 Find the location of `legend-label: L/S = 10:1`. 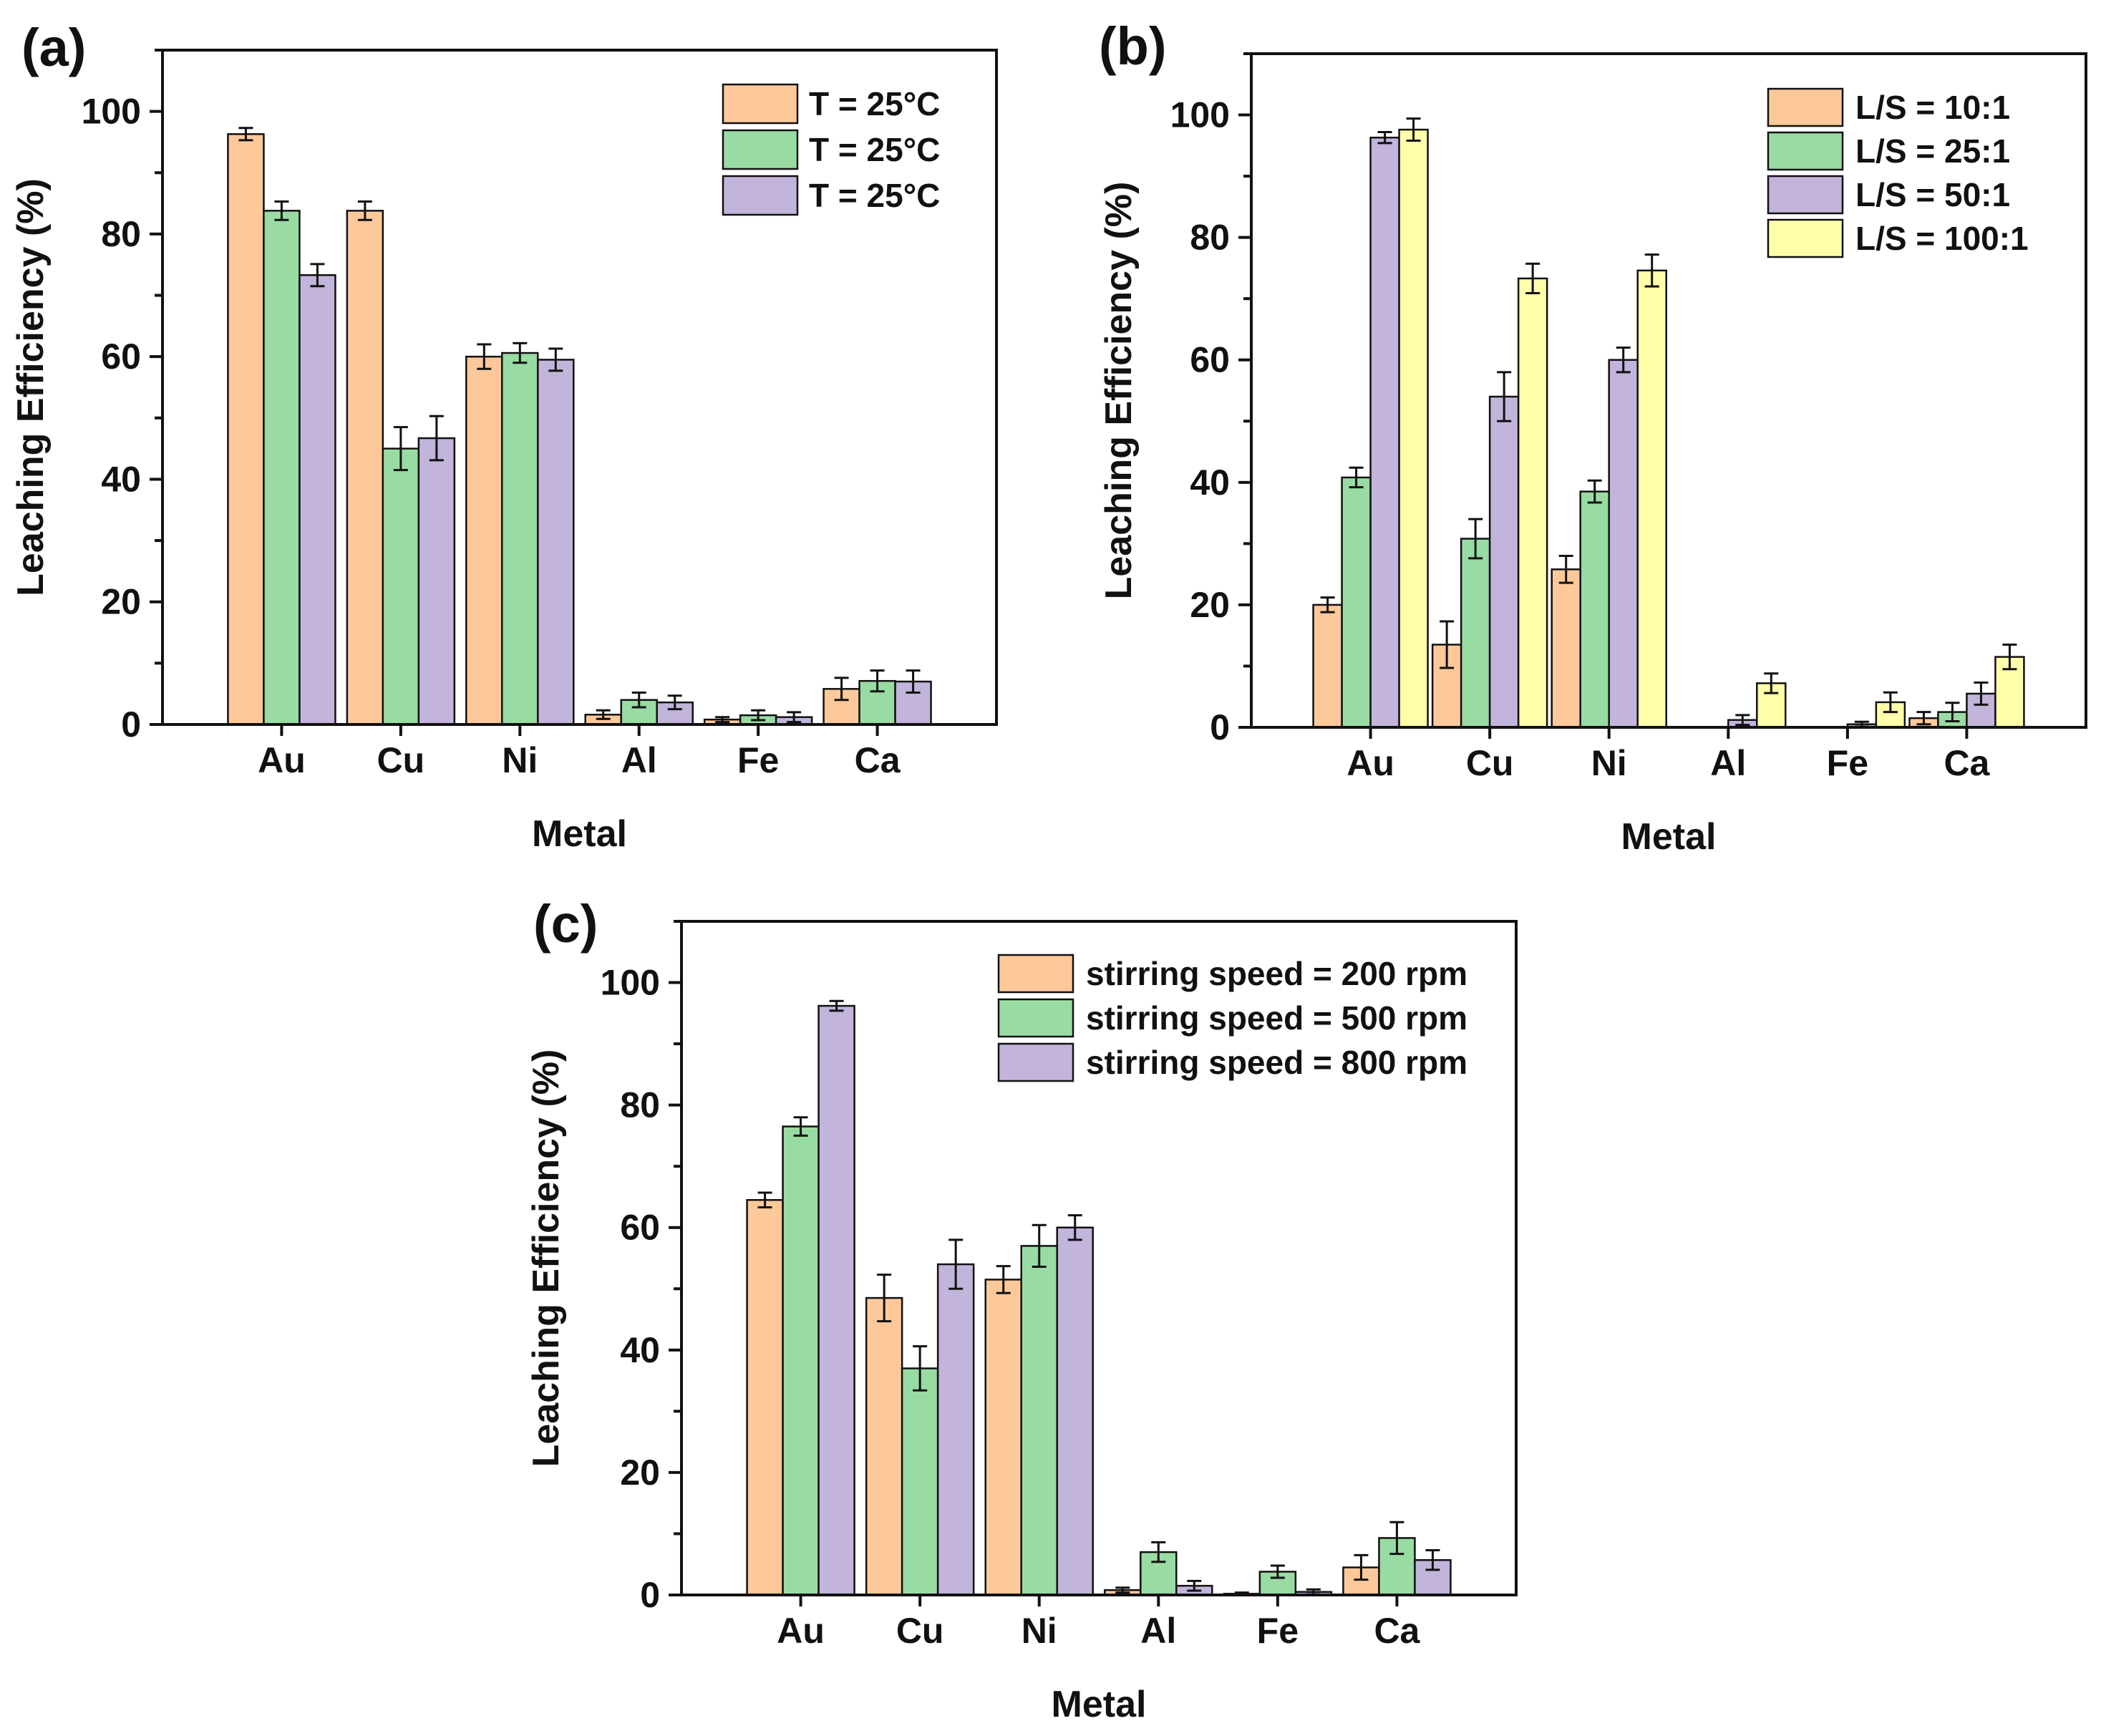

legend-label: L/S = 10:1 is located at coordinates (1932, 107).